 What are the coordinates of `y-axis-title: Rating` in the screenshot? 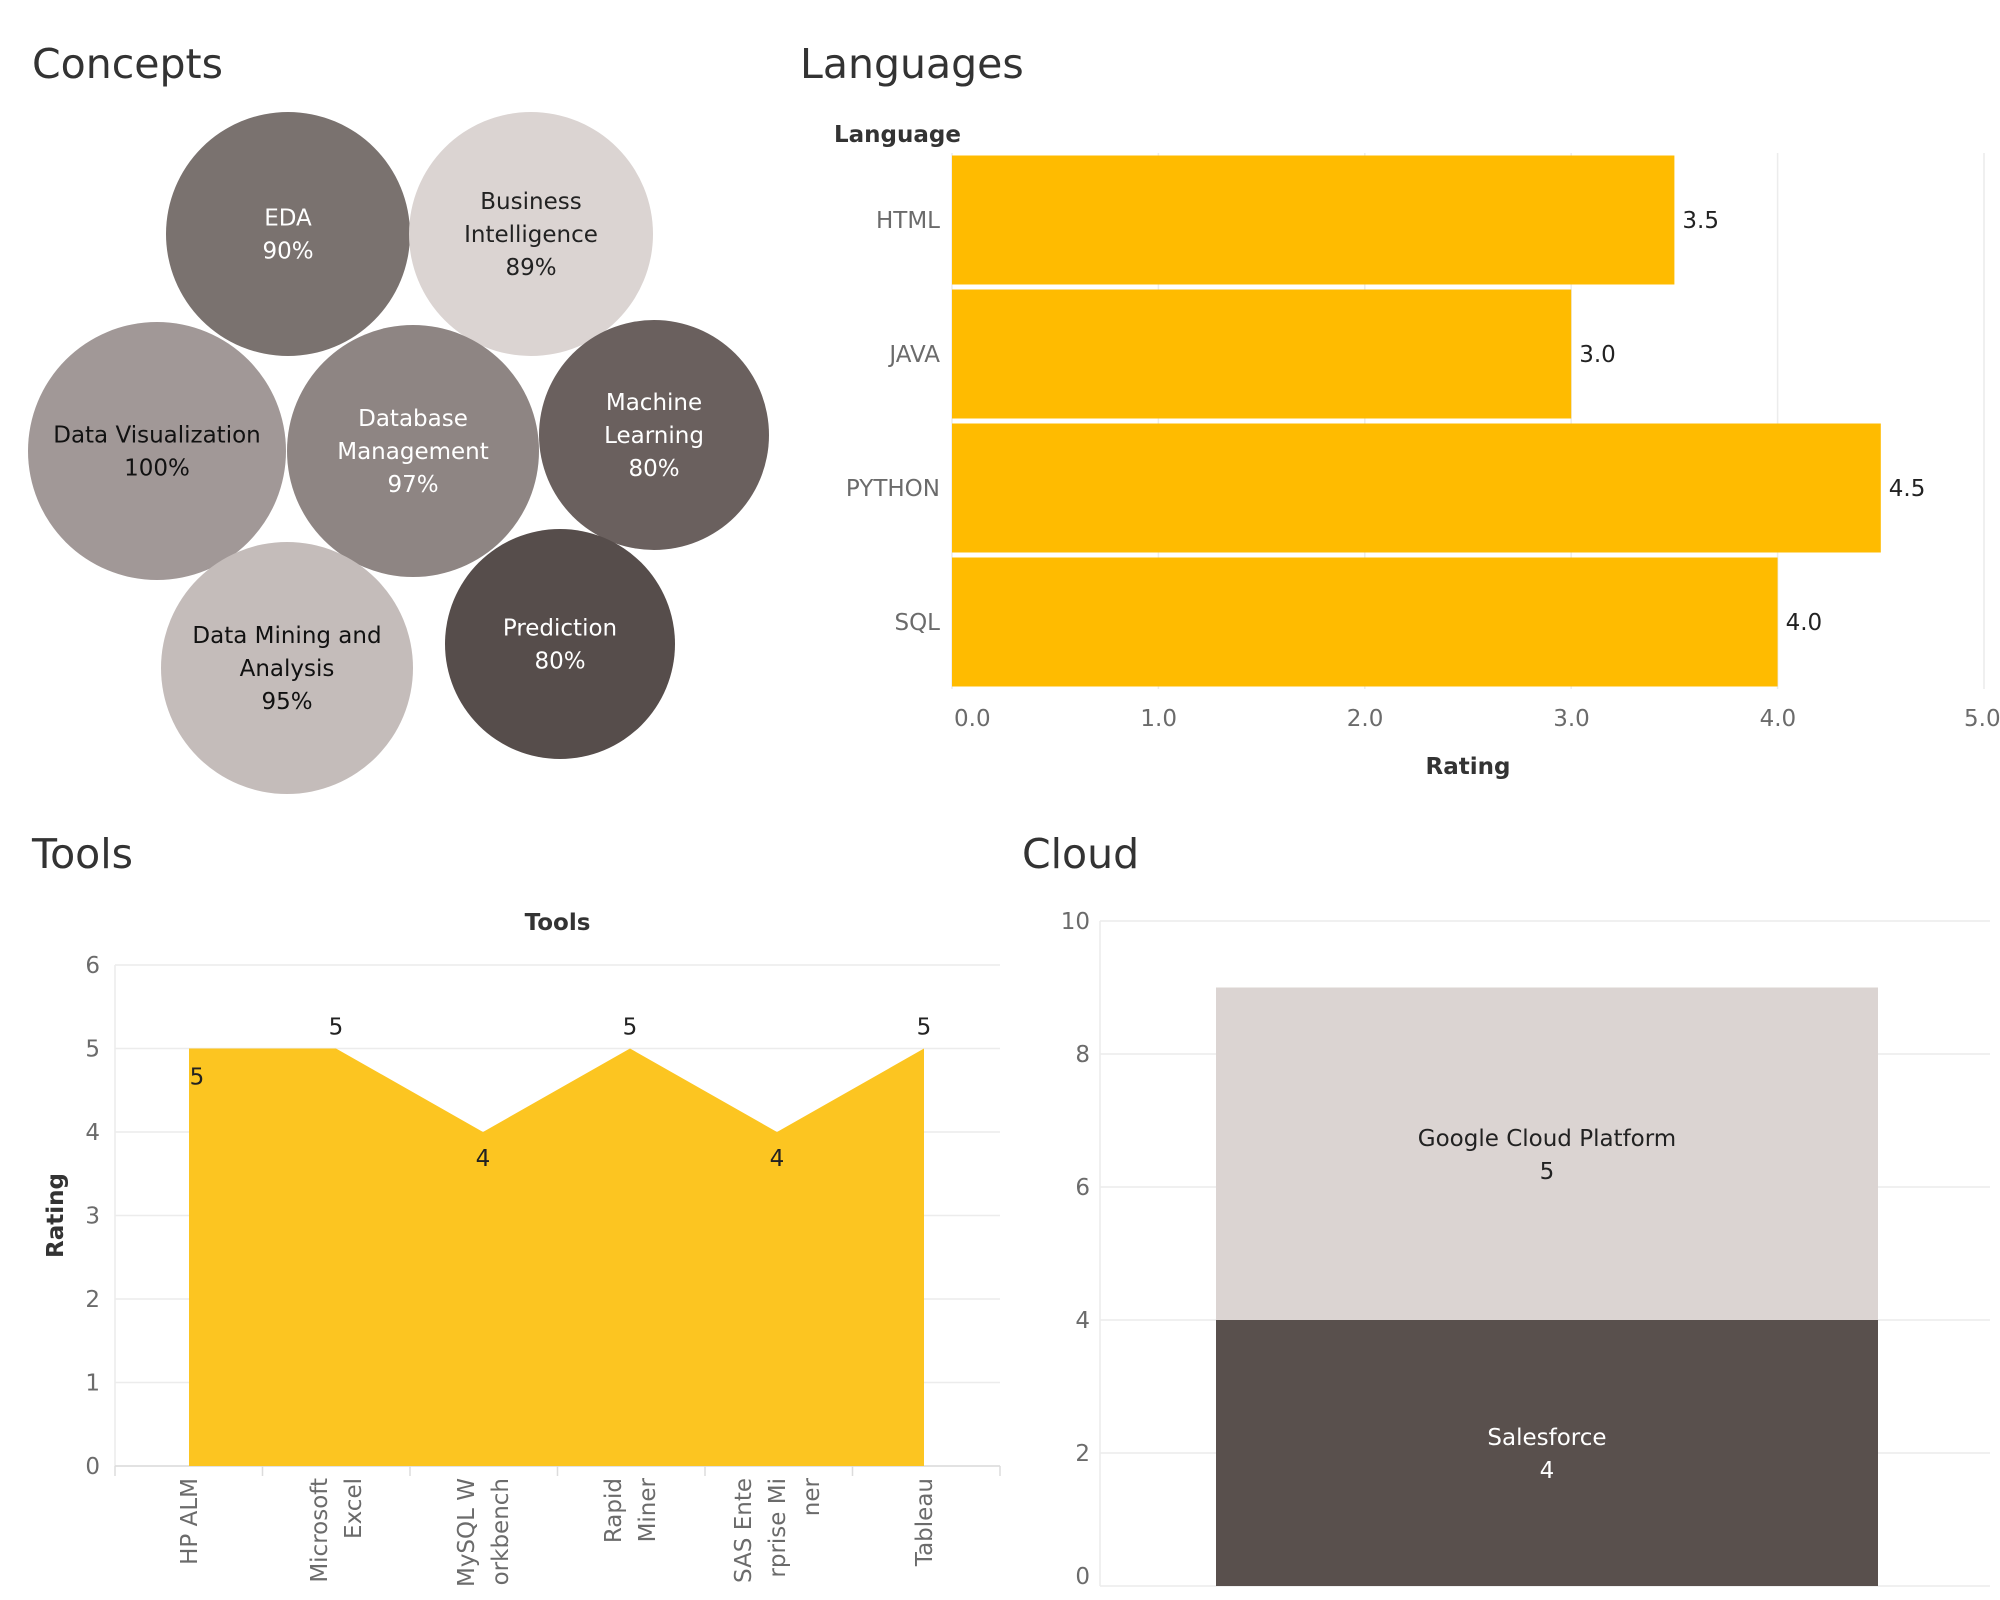 It's located at (56, 1215).